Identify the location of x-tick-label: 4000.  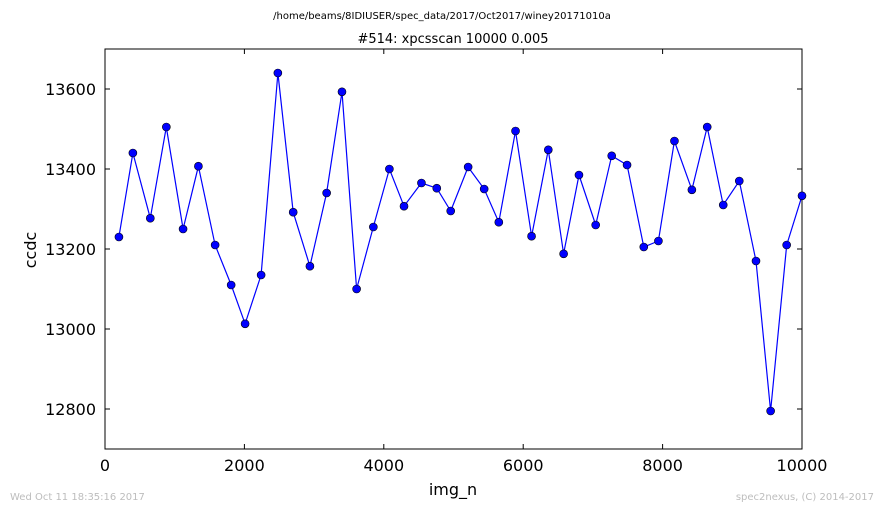
(383, 465).